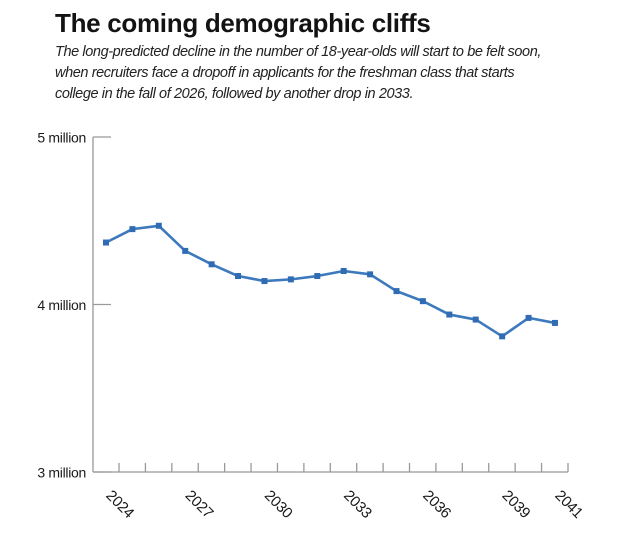 Image resolution: width=620 pixels, height=540 pixels. I want to click on y-axis-tick-label: 3 million, so click(61, 473).